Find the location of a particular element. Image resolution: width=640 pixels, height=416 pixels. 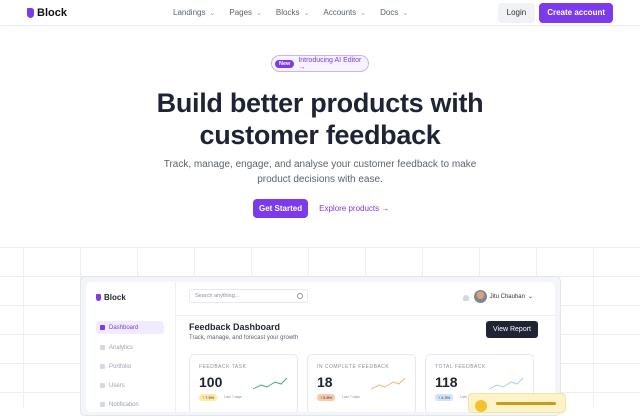

avatar is located at coordinates (480, 296).